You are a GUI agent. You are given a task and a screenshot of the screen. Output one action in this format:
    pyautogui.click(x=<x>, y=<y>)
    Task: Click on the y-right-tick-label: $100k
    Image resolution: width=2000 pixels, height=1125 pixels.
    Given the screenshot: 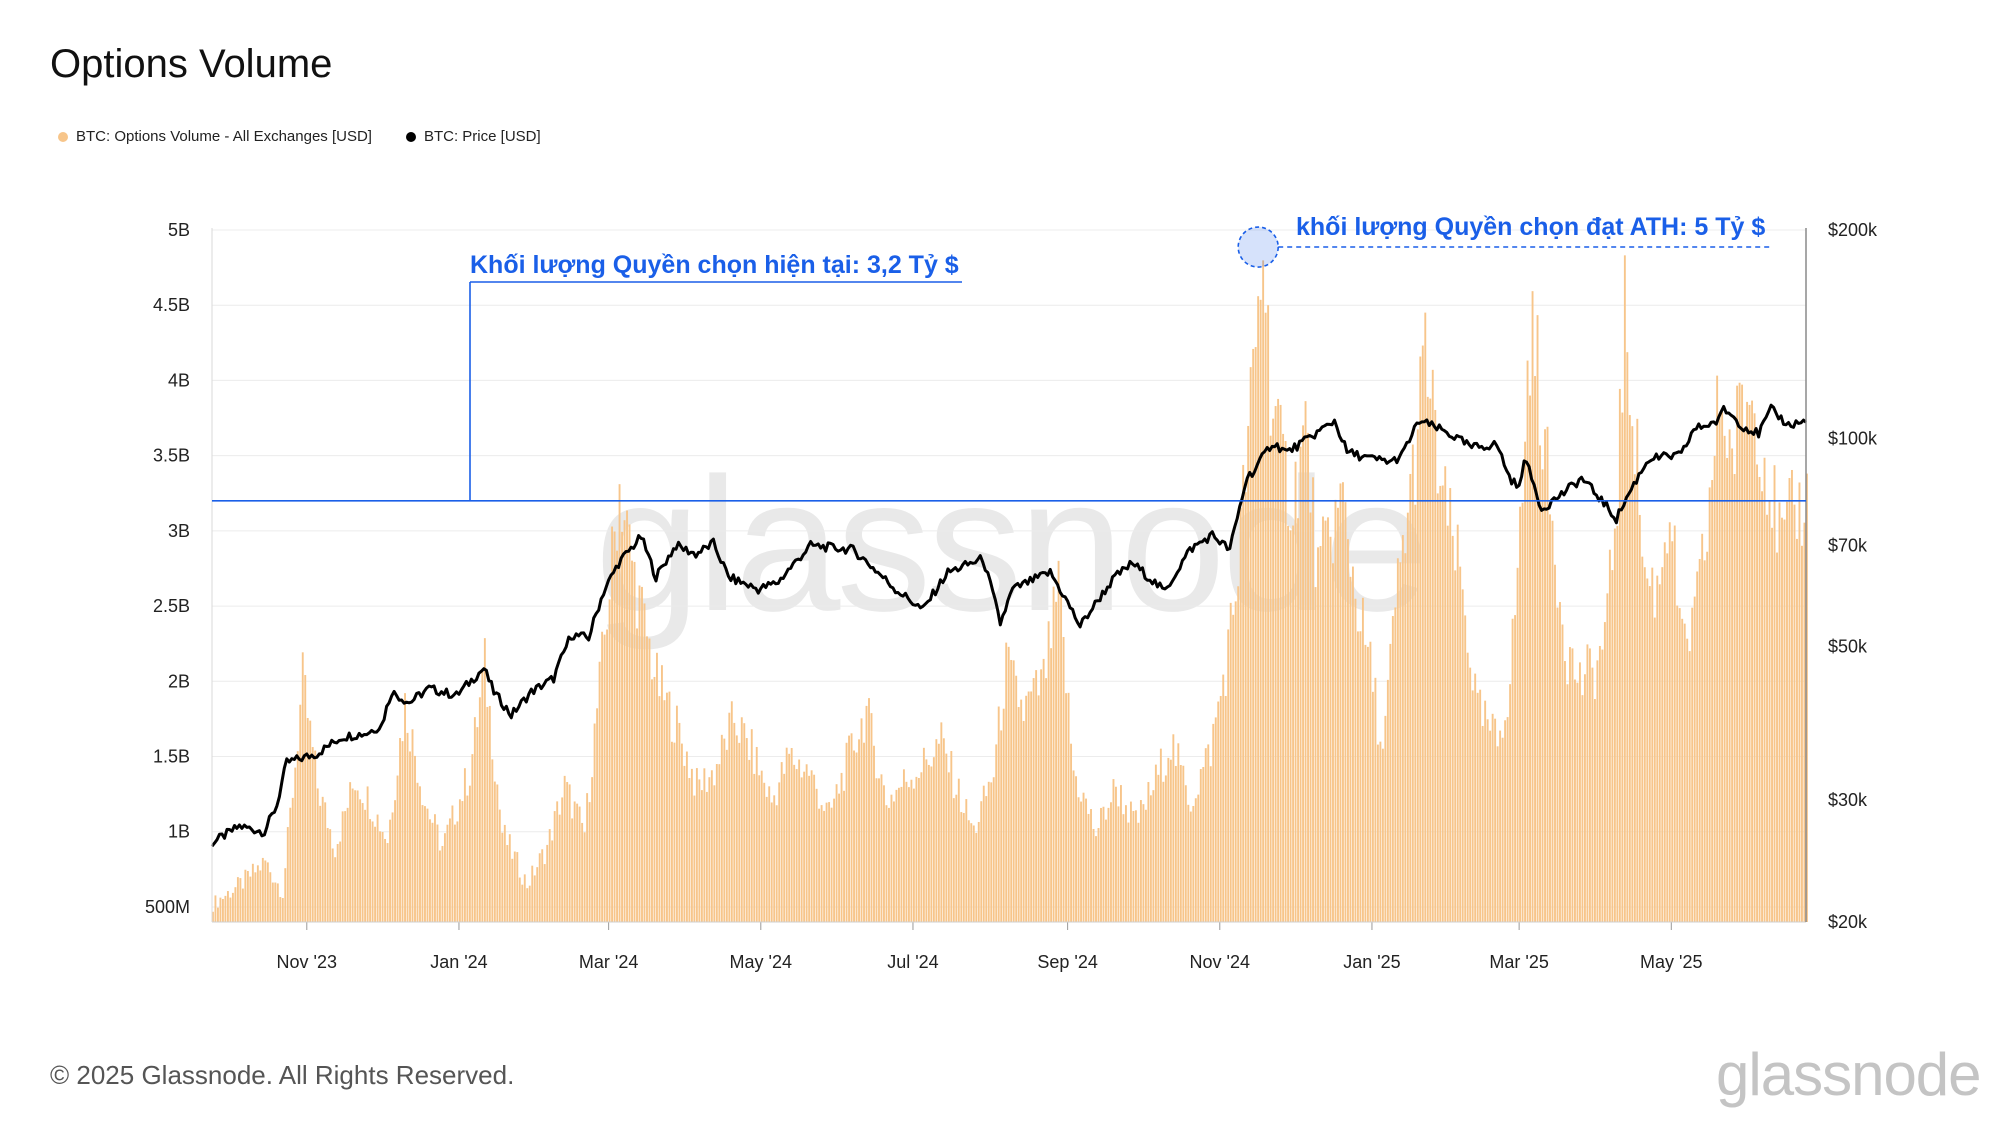 What is the action you would take?
    pyautogui.click(x=1853, y=438)
    